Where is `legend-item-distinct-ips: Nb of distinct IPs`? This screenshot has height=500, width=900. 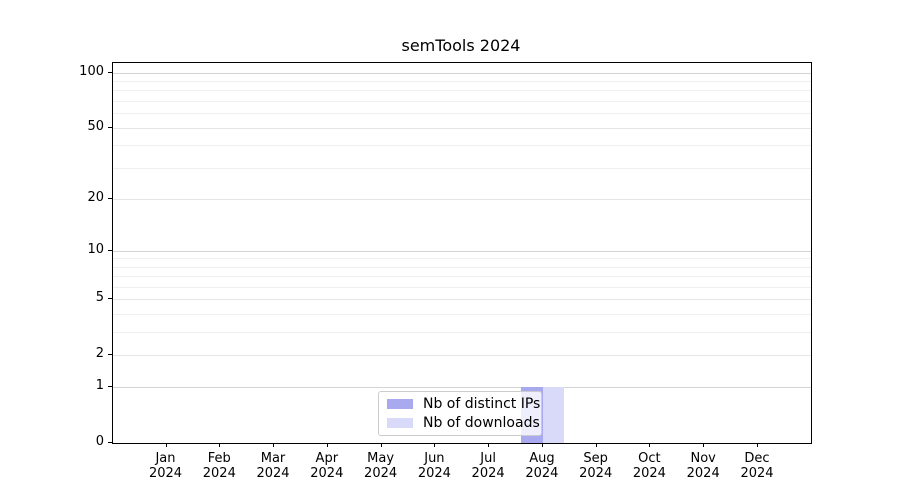
legend-item-distinct-ips: Nb of distinct IPs is located at coordinates (464, 404).